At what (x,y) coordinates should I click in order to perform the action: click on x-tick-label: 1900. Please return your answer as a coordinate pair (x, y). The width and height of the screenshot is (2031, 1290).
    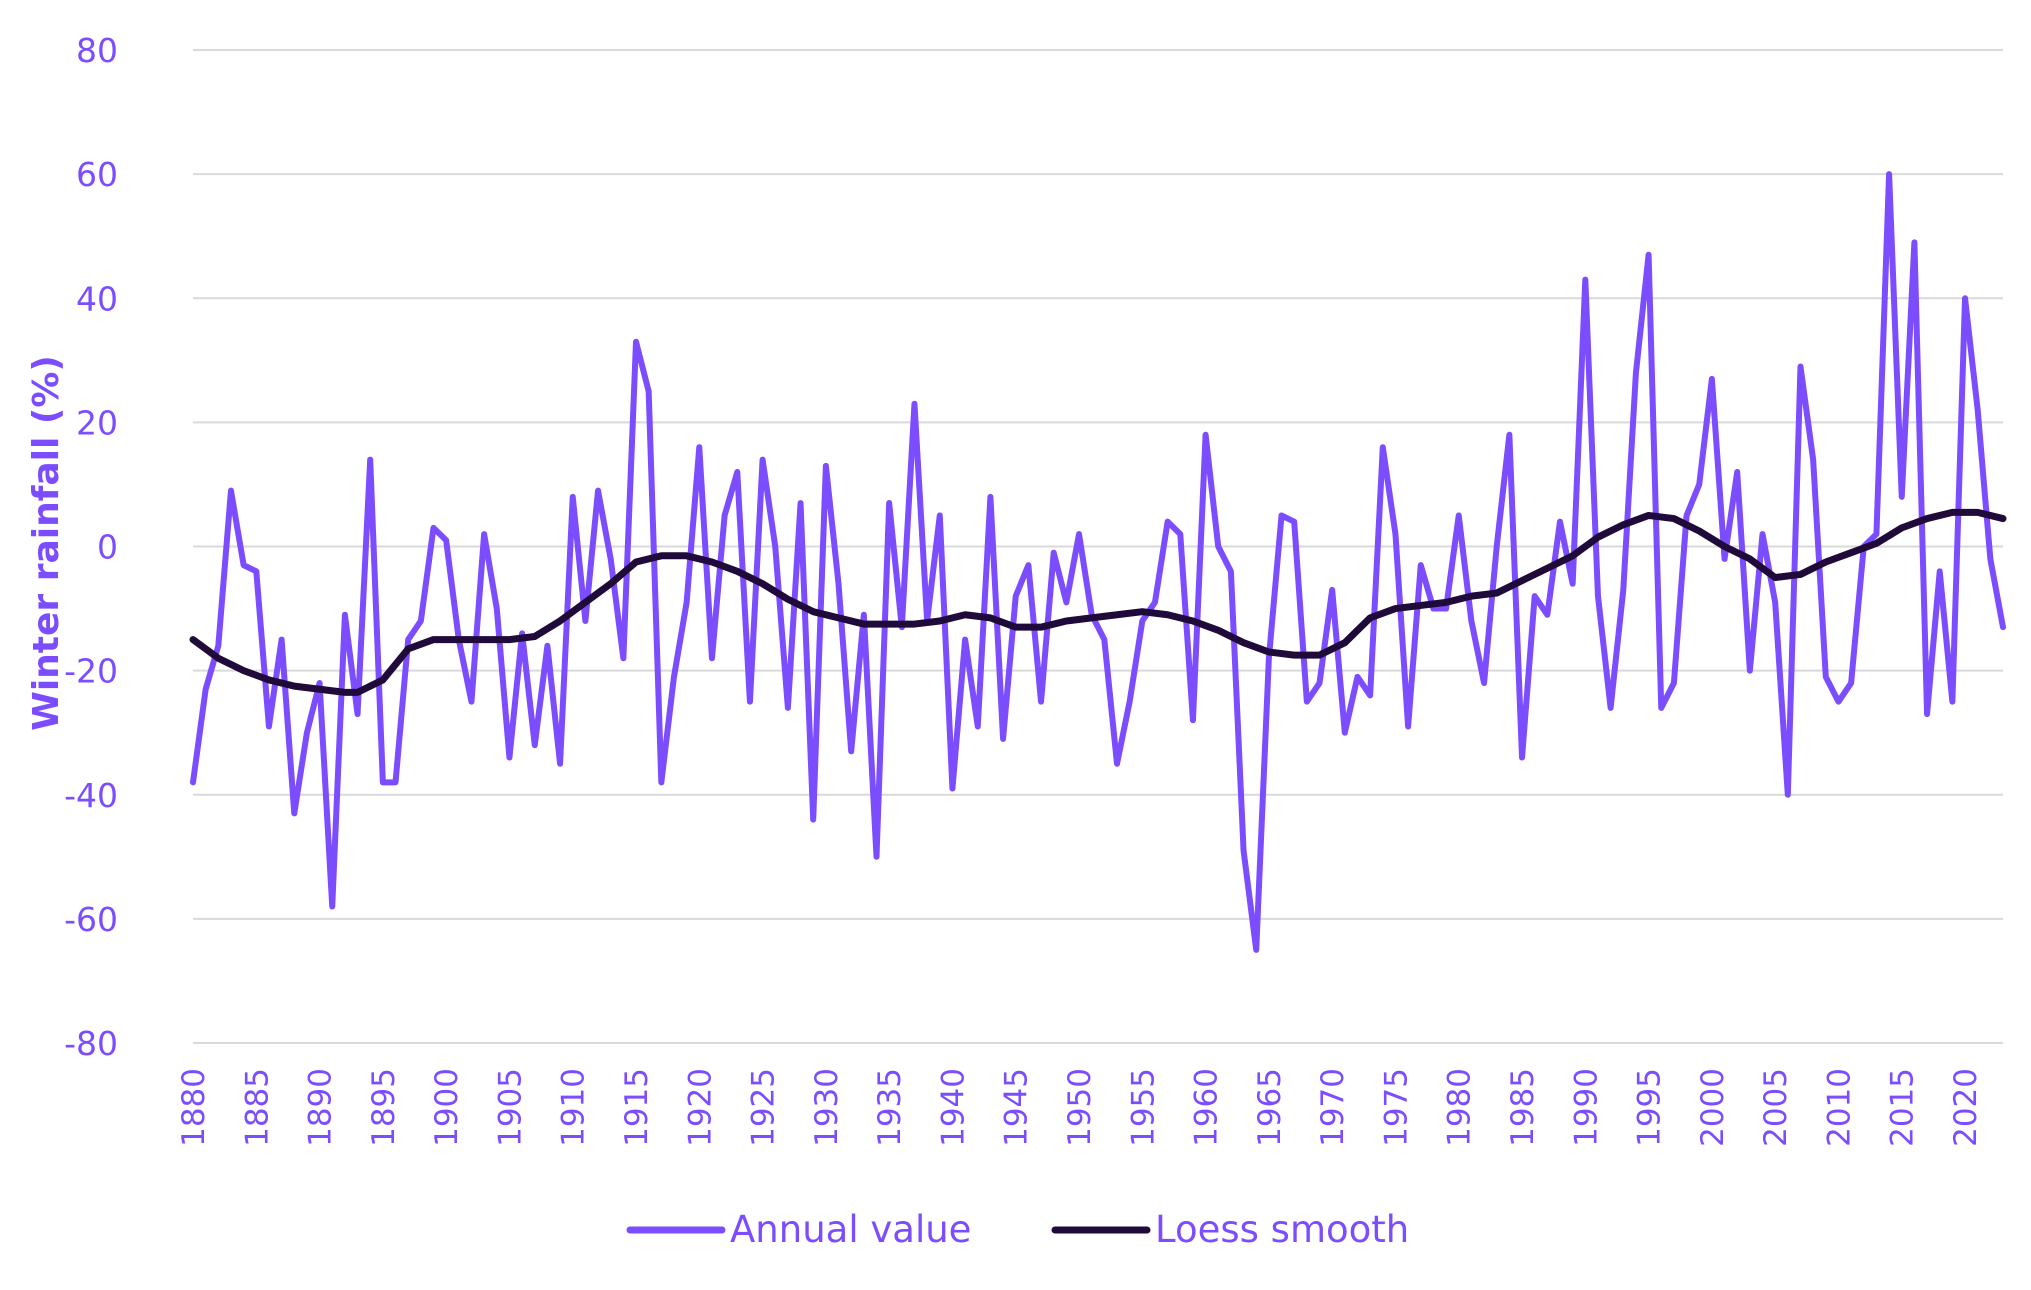
    Looking at the image, I should click on (447, 1107).